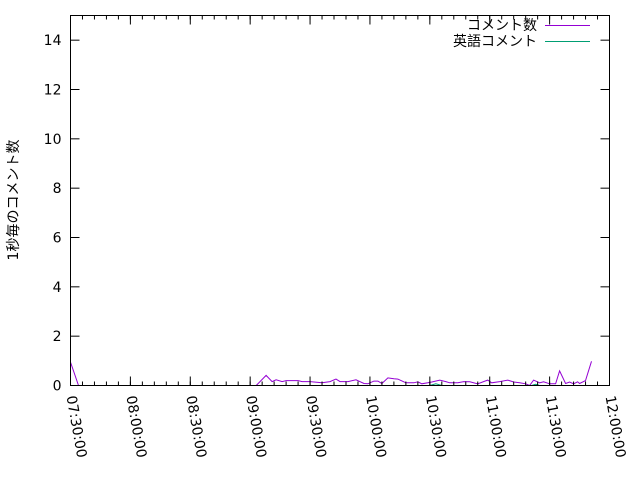  Describe the element at coordinates (195, 426) in the screenshot. I see `x-tick-label: 08:30:00` at that location.